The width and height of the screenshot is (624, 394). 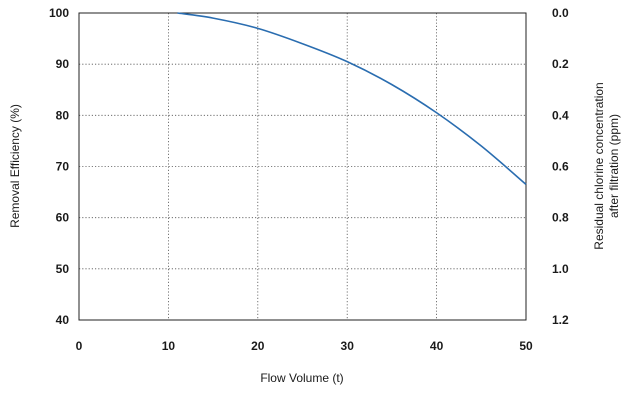 I want to click on y2-tick-label: 1.0, so click(x=560, y=269).